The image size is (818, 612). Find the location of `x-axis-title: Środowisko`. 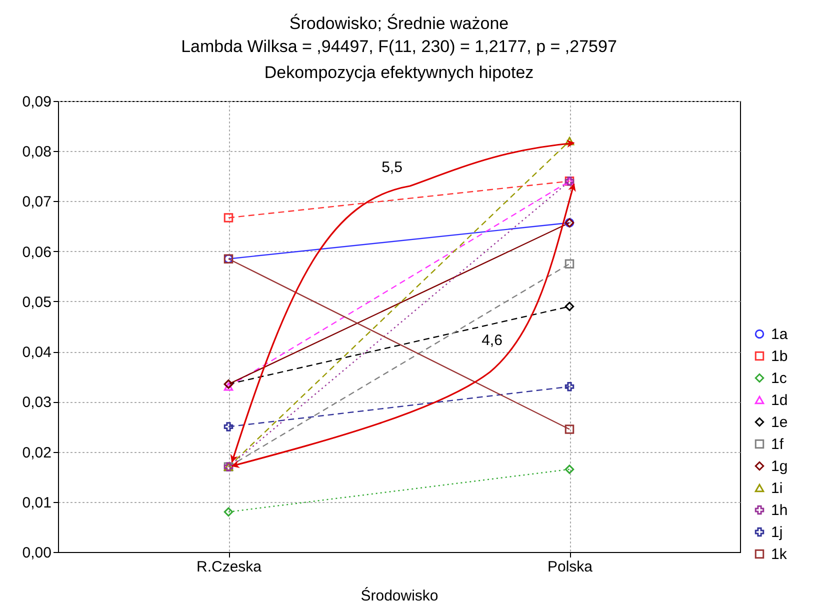

x-axis-title: Środowisko is located at coordinates (399, 595).